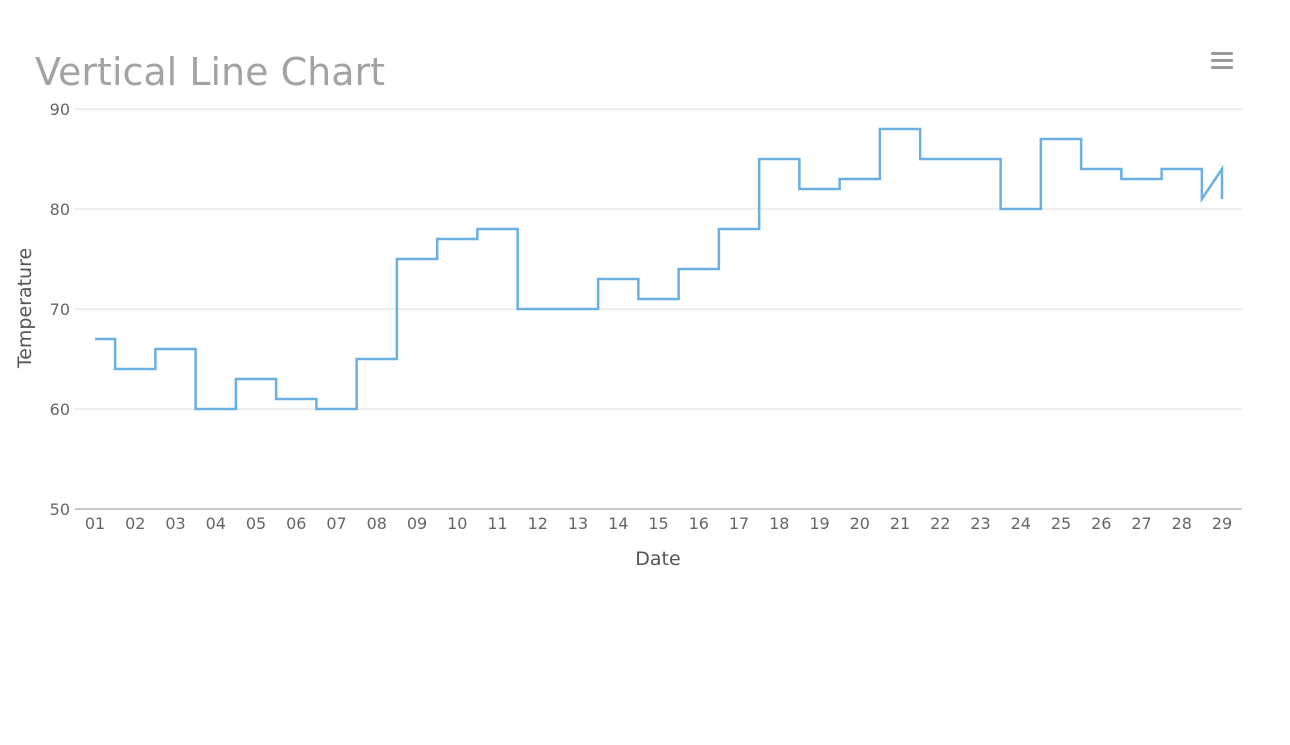 This screenshot has height=745, width=1290. What do you see at coordinates (256, 523) in the screenshot?
I see `x-tick-label: 05` at bounding box center [256, 523].